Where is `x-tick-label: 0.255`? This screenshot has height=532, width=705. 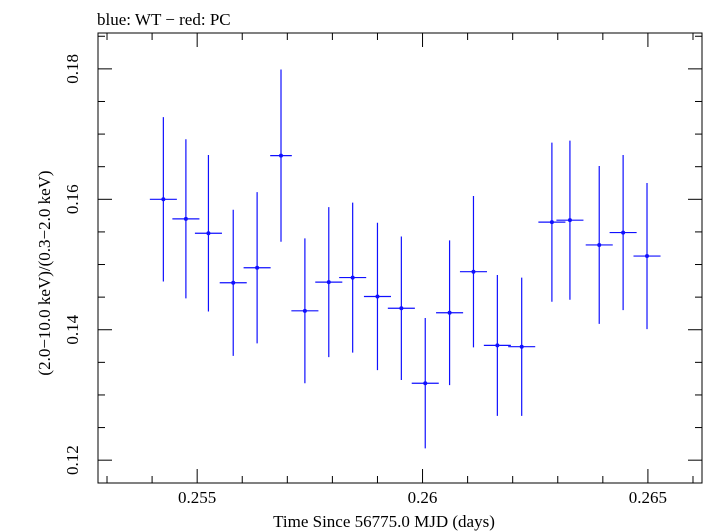 x-tick-label: 0.255 is located at coordinates (197, 497).